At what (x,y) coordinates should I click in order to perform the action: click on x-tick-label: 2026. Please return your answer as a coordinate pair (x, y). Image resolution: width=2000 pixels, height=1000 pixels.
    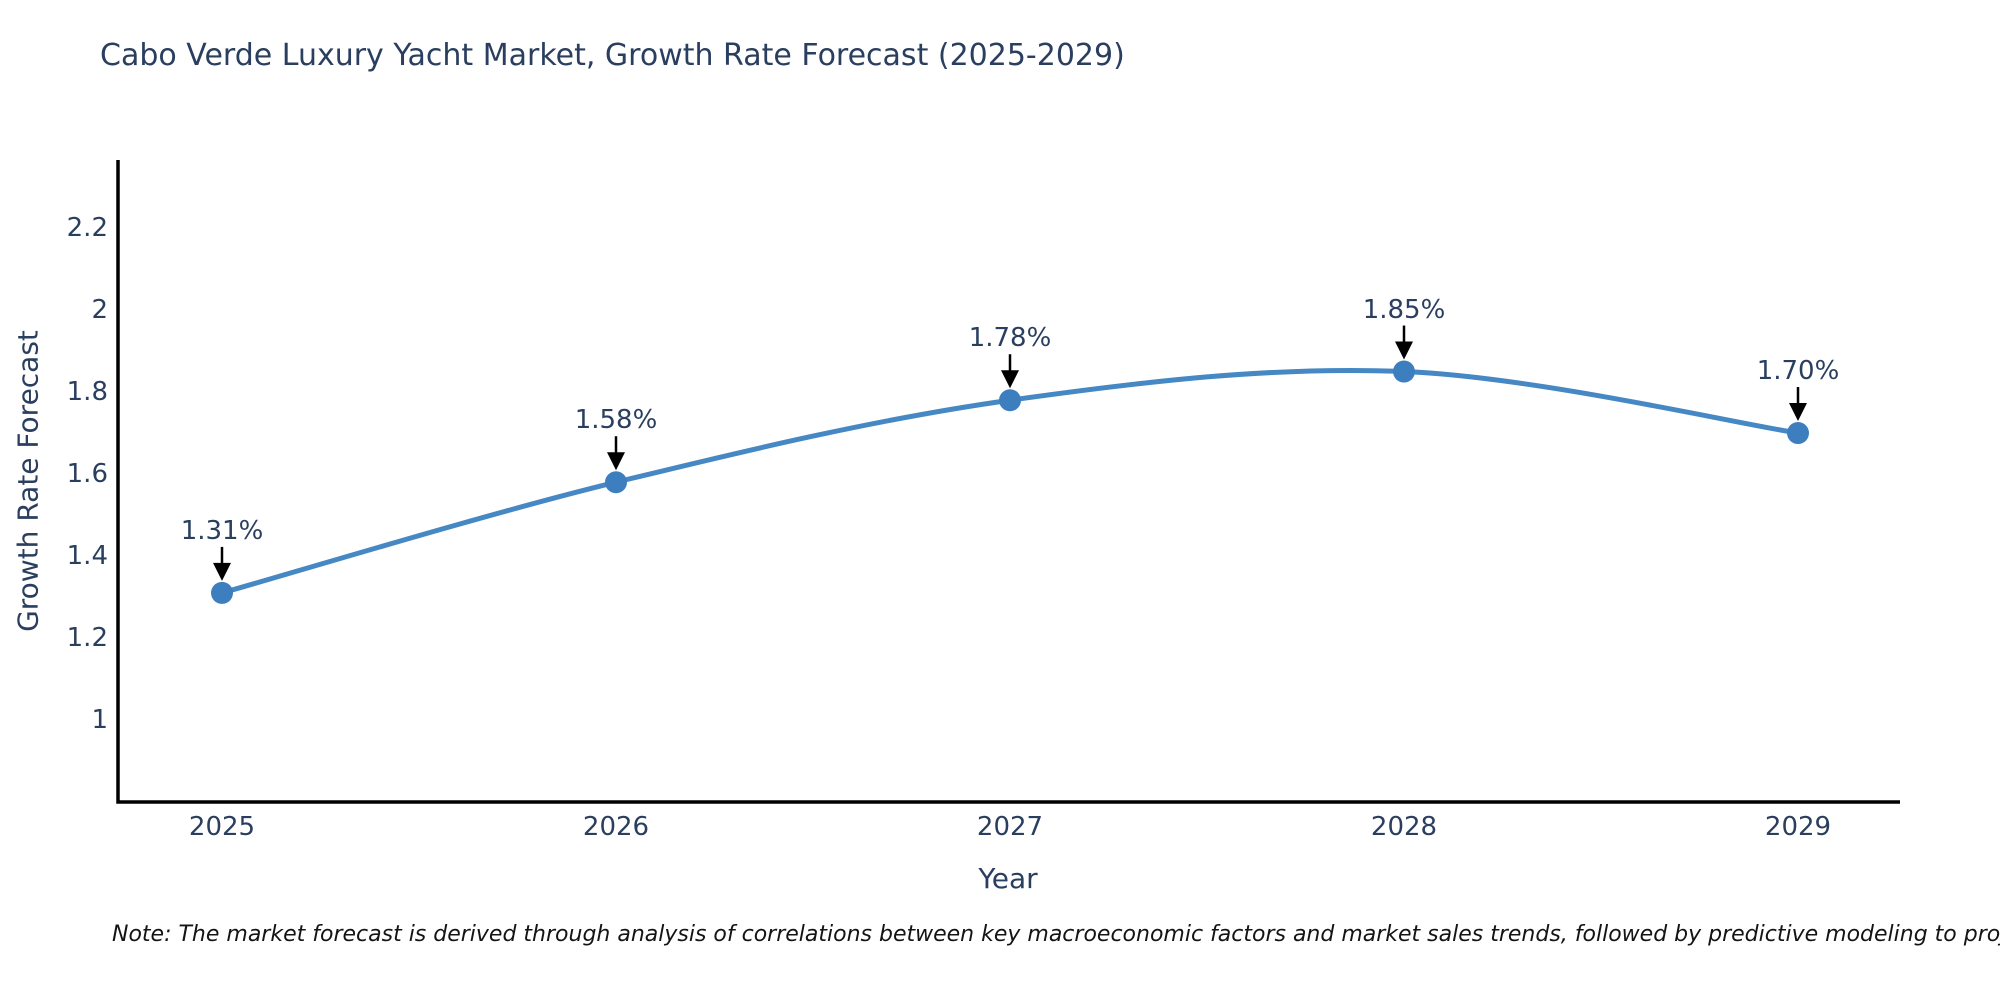
    Looking at the image, I should click on (616, 827).